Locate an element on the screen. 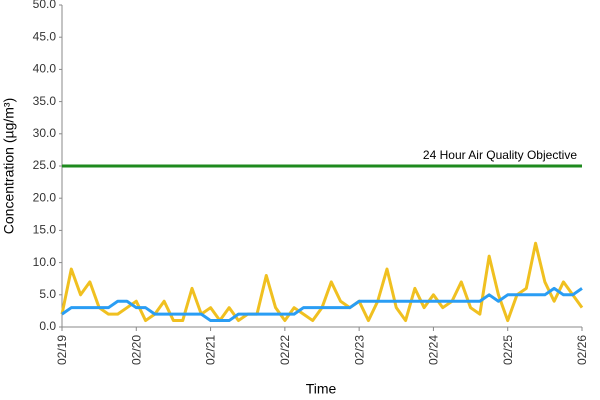 The width and height of the screenshot is (600, 400). y-tick-label: 45.0 is located at coordinates (45, 36).